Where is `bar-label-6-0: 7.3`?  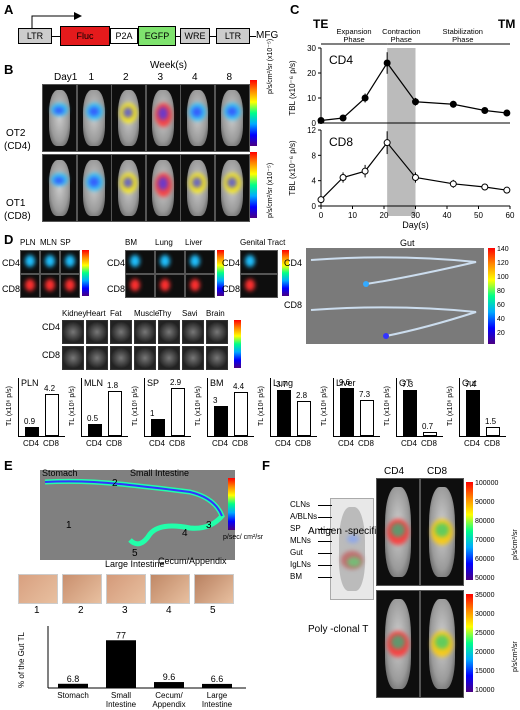 bar-label-6-0: 7.3 is located at coordinates (408, 385).